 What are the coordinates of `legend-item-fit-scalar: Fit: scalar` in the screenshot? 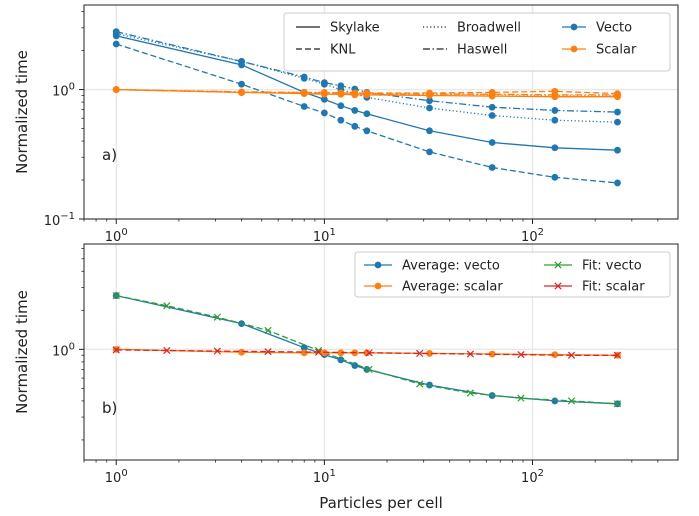 It's located at (594, 287).